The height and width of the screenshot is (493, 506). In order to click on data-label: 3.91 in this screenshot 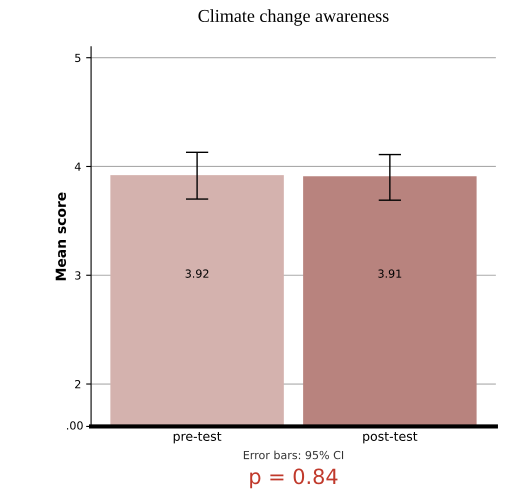, I will do `click(390, 273)`.